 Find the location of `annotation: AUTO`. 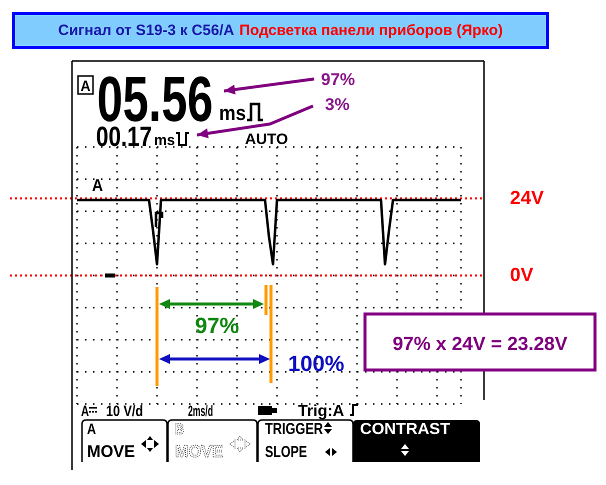

annotation: AUTO is located at coordinates (266, 139).